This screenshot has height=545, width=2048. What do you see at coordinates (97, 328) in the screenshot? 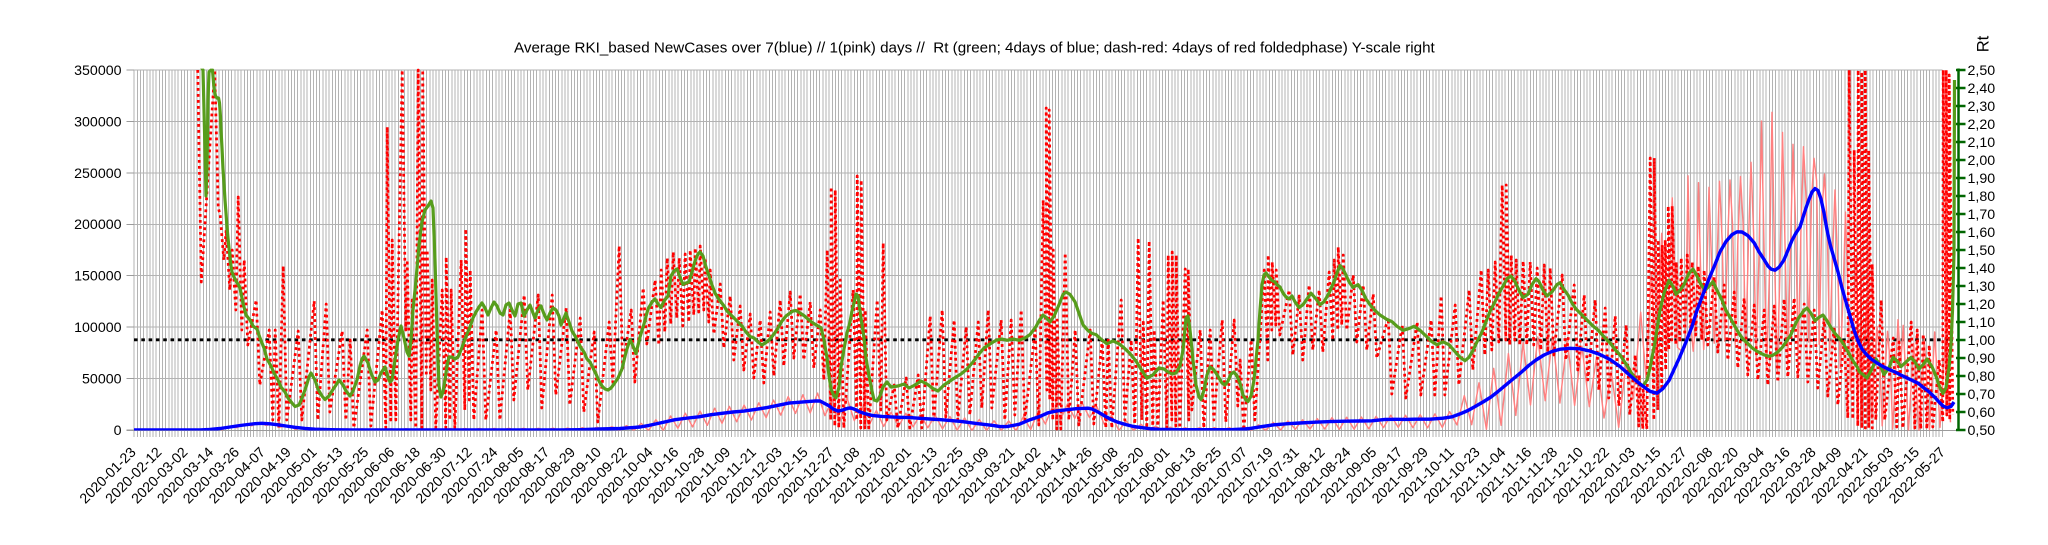
I see `svg-text: 100000` at bounding box center [97, 328].